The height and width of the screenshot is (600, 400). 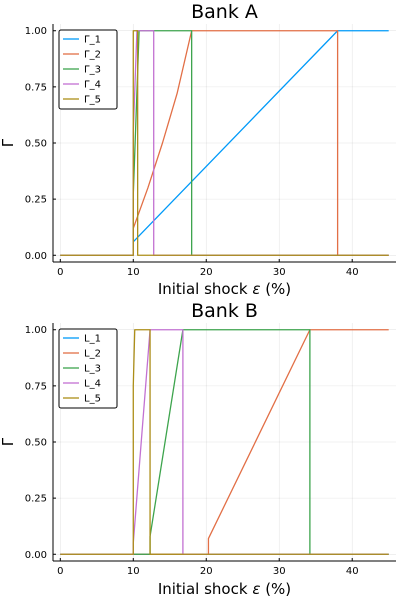 I want to click on chart-title: Bank A, so click(x=224, y=12).